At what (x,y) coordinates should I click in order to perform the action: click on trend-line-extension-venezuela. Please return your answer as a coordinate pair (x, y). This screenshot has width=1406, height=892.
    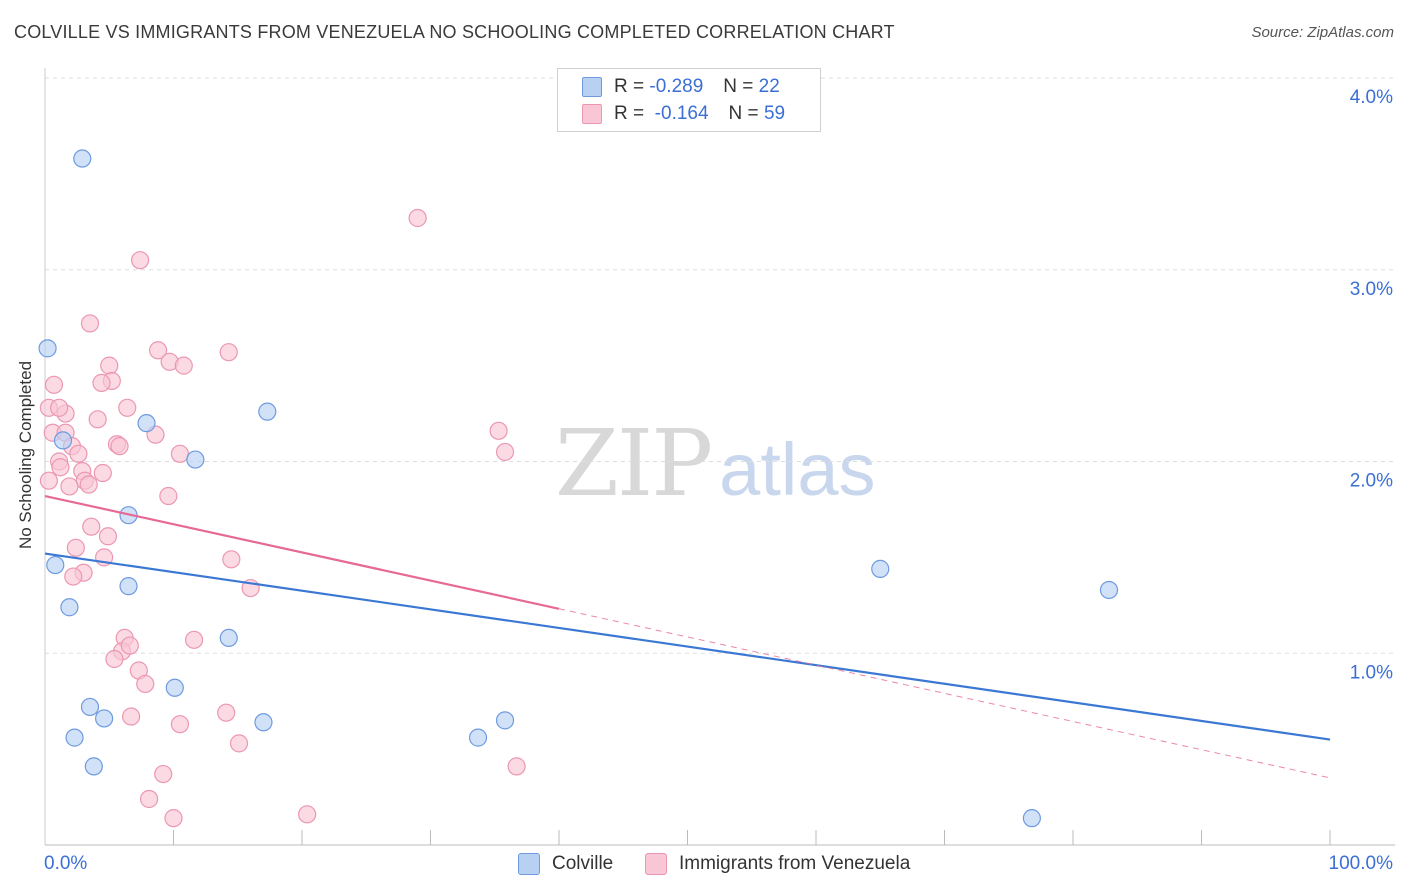
    Looking at the image, I should click on (944, 693).